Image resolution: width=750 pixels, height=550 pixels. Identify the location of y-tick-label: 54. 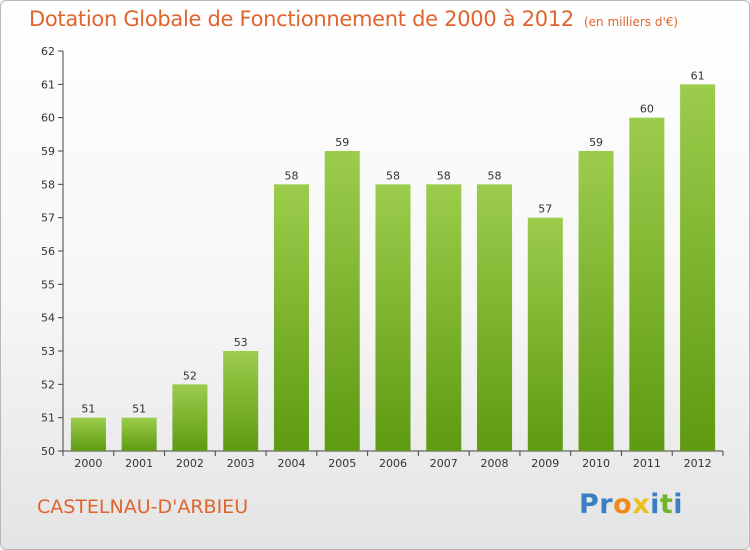
(48, 318).